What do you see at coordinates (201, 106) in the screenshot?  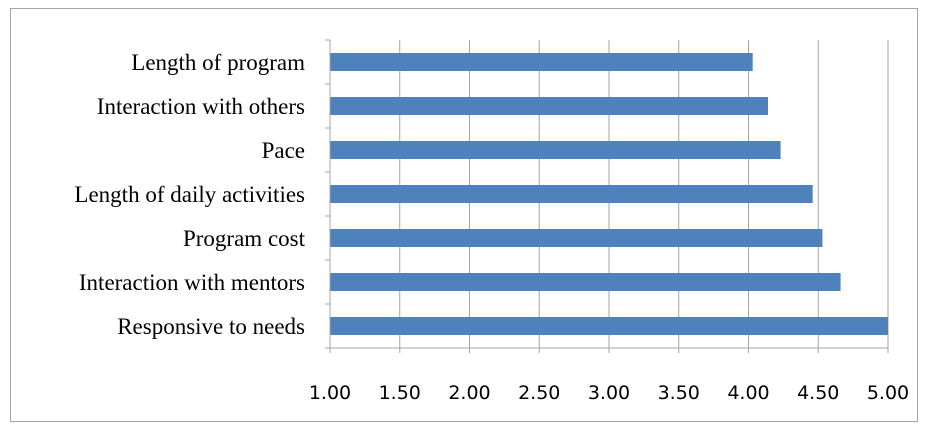 I see `category-label: Interaction with others` at bounding box center [201, 106].